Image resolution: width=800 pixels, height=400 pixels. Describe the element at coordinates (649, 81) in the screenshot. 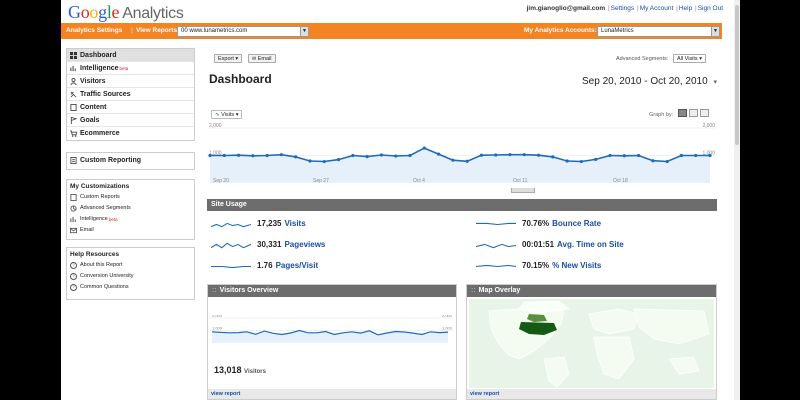

I see `date-range-selector: Sep 20, 2010 - Oct 20, 2010 ▾` at that location.